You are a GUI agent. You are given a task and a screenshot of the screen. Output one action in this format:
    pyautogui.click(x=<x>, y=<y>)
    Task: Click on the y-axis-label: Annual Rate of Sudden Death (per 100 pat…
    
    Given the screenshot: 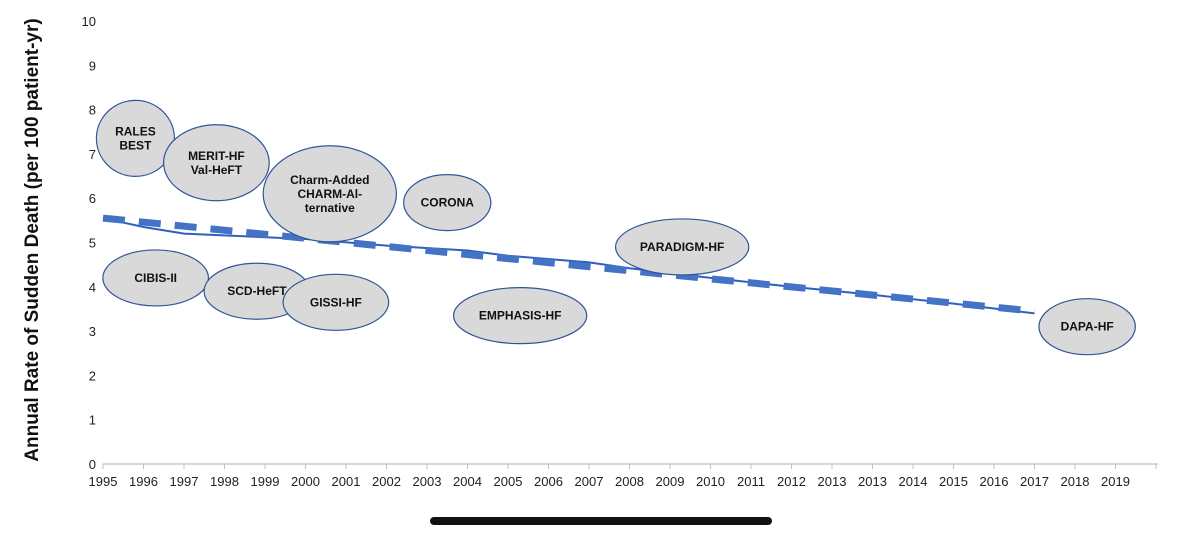 What is the action you would take?
    pyautogui.click(x=32, y=239)
    